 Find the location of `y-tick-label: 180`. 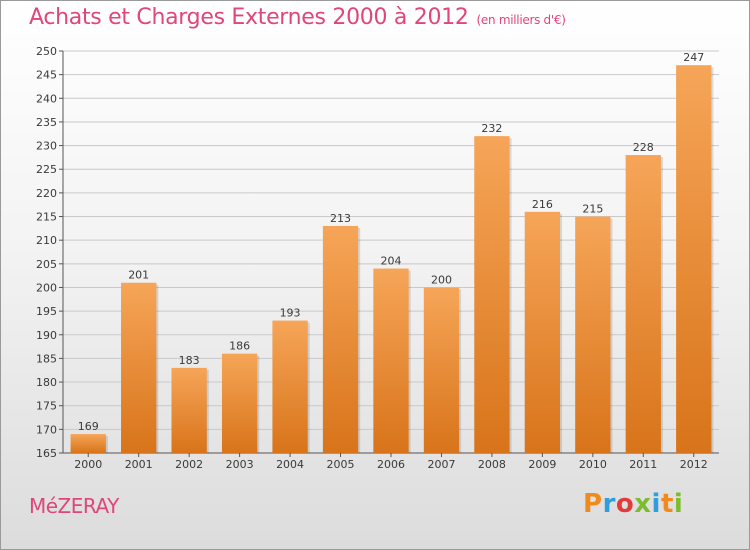

y-tick-label: 180 is located at coordinates (46, 382).